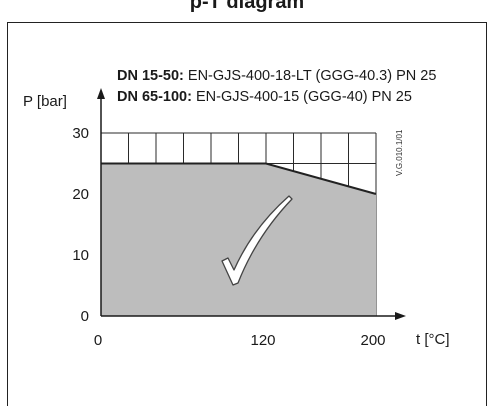  What do you see at coordinates (150, 76) in the screenshot?
I see `note-label: DN 15-50:` at bounding box center [150, 76].